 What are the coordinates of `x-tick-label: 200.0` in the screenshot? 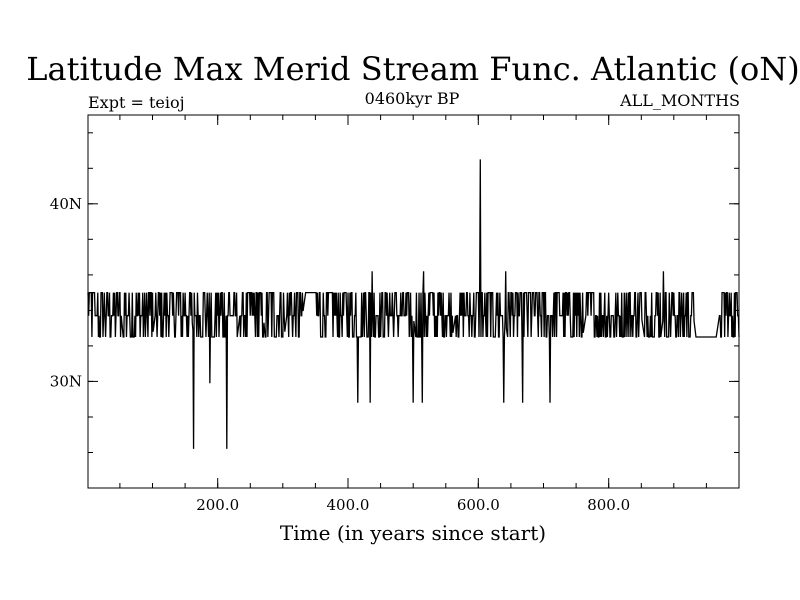 It's located at (217, 505).